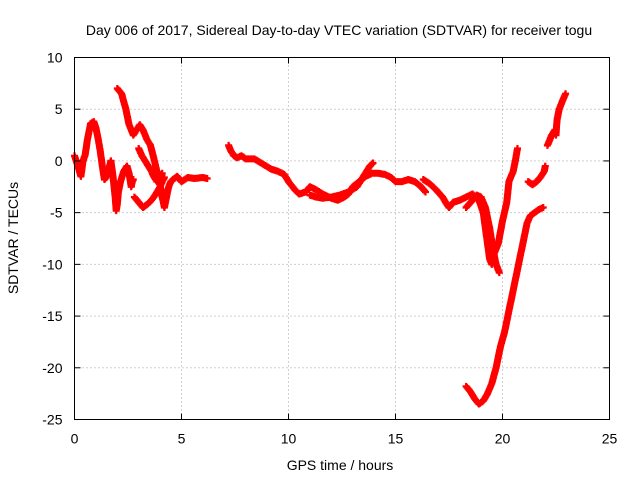  I want to click on y-tick-label: 0, so click(59, 161).